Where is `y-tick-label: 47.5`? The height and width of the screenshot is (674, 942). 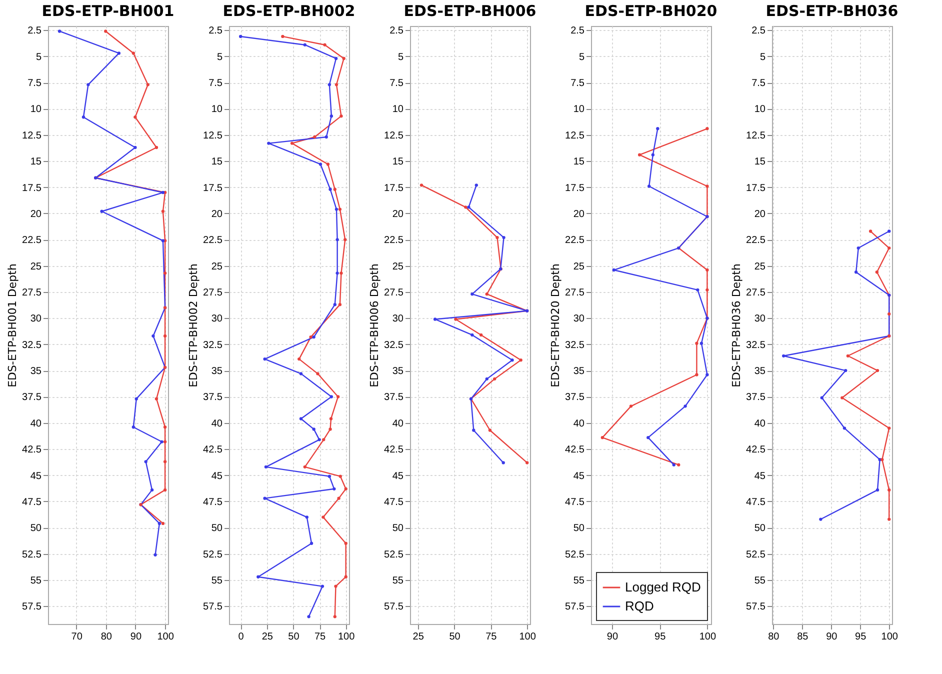
y-tick-label: 47.5 is located at coordinates (394, 502).